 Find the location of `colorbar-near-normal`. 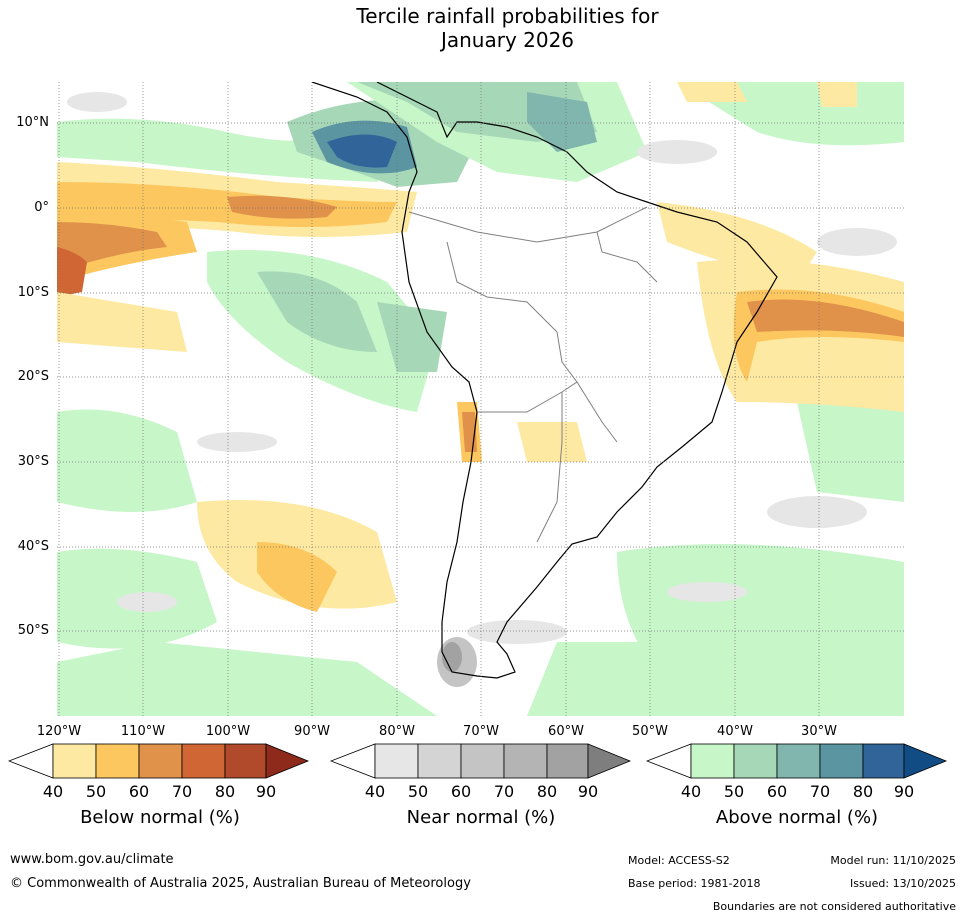

colorbar-near-normal is located at coordinates (481, 761).